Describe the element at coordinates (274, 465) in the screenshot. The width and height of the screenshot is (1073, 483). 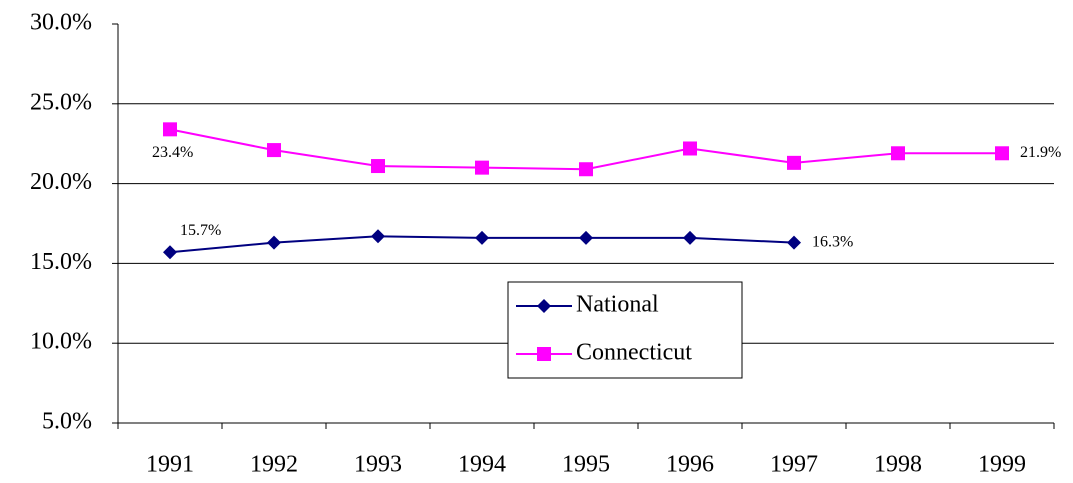
I see `x-tick-label: 1992` at that location.